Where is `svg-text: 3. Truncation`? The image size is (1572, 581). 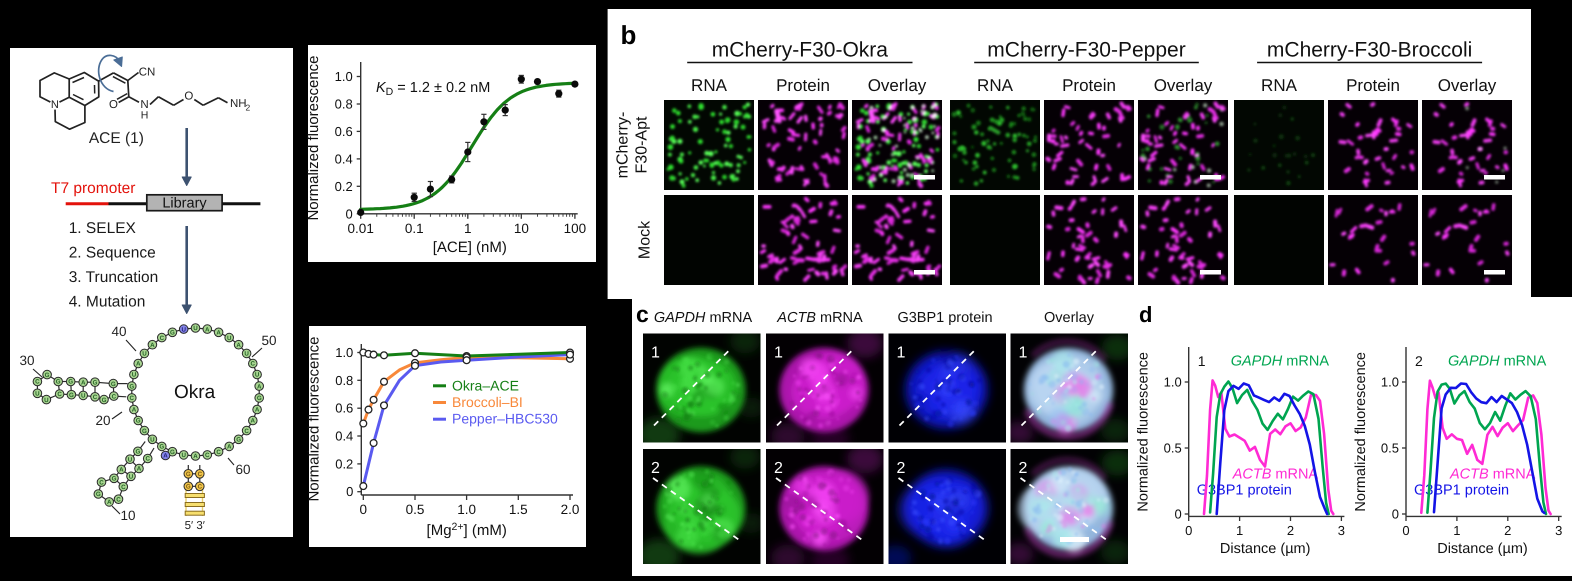
svg-text: 3. Truncation is located at coordinates (114, 277).